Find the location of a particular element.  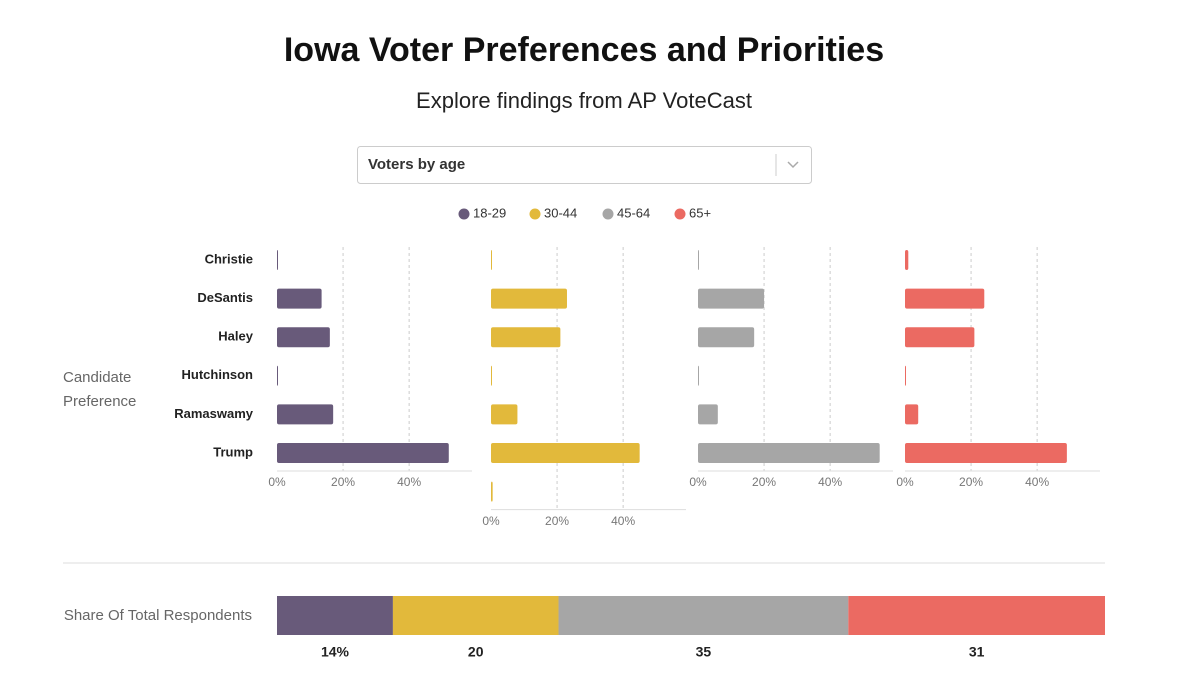

legend-label: 45-64 is located at coordinates (633, 212).